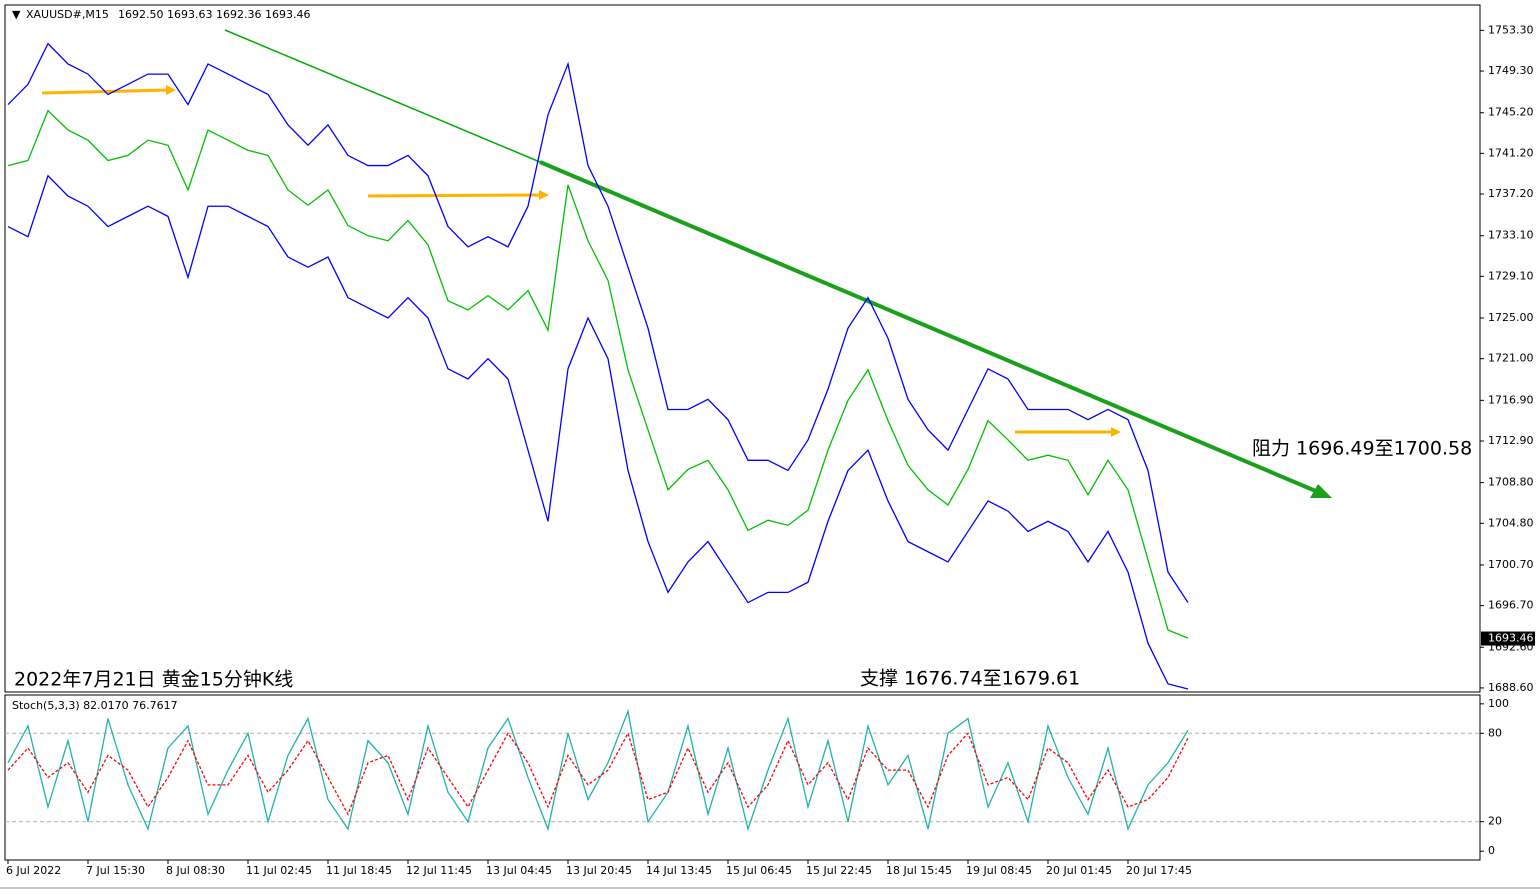 This screenshot has height=895, width=1540. Describe the element at coordinates (382, 96) in the screenshot. I see `trendline` at that location.